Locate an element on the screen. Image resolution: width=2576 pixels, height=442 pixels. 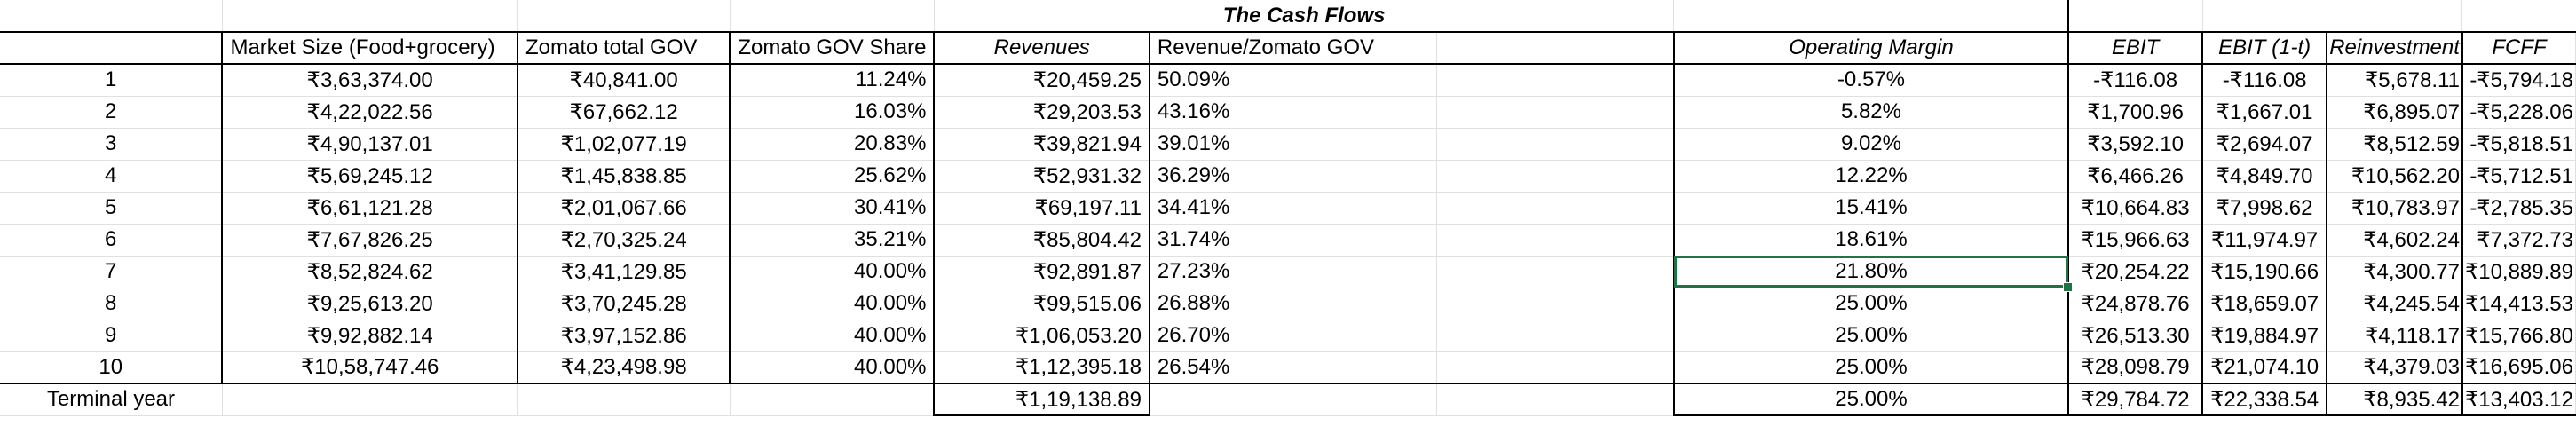
ebit-1t-cell: ₹15,190.66 is located at coordinates (2264, 272).